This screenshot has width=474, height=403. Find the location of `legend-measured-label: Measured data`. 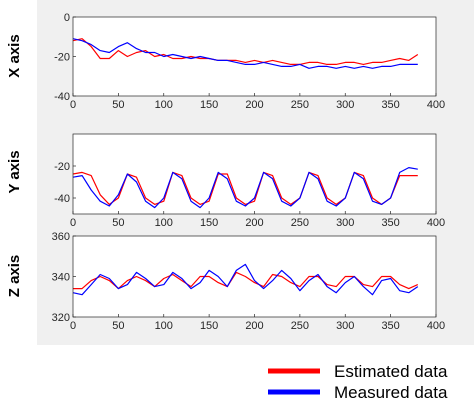

legend-measured-label: Measured data is located at coordinates (391, 392).